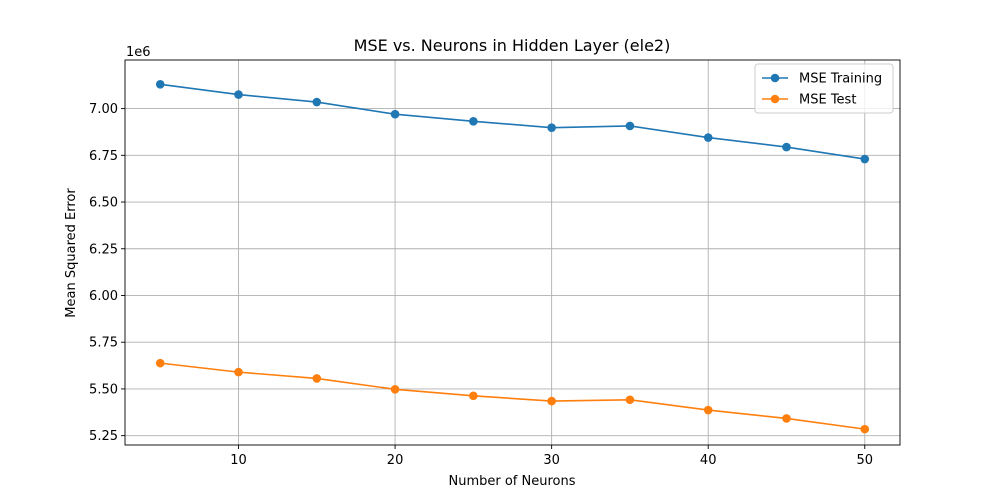 This screenshot has width=1000, height=504. Describe the element at coordinates (103, 436) in the screenshot. I see `y-tick-label: 5.25` at that location.